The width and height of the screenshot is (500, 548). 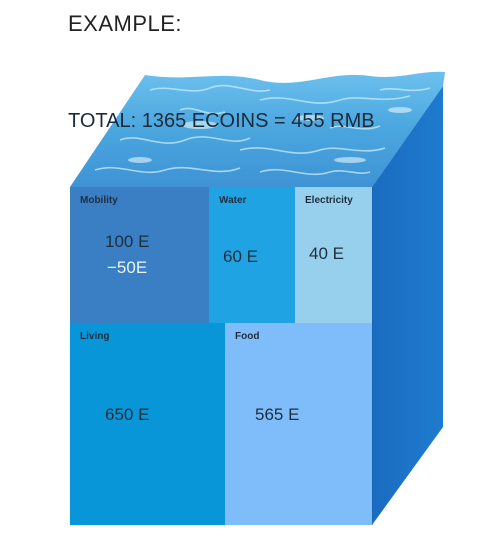 I want to click on cell-living: Living 650 E, so click(x=147, y=424).